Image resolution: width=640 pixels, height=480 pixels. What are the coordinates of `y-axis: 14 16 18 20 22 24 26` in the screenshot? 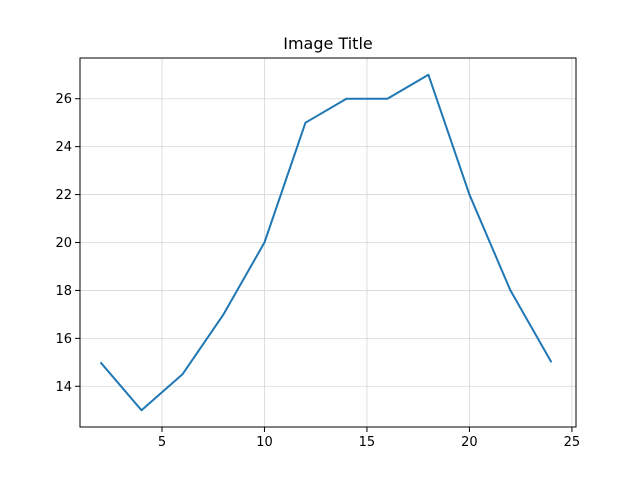 It's located at (67, 243).